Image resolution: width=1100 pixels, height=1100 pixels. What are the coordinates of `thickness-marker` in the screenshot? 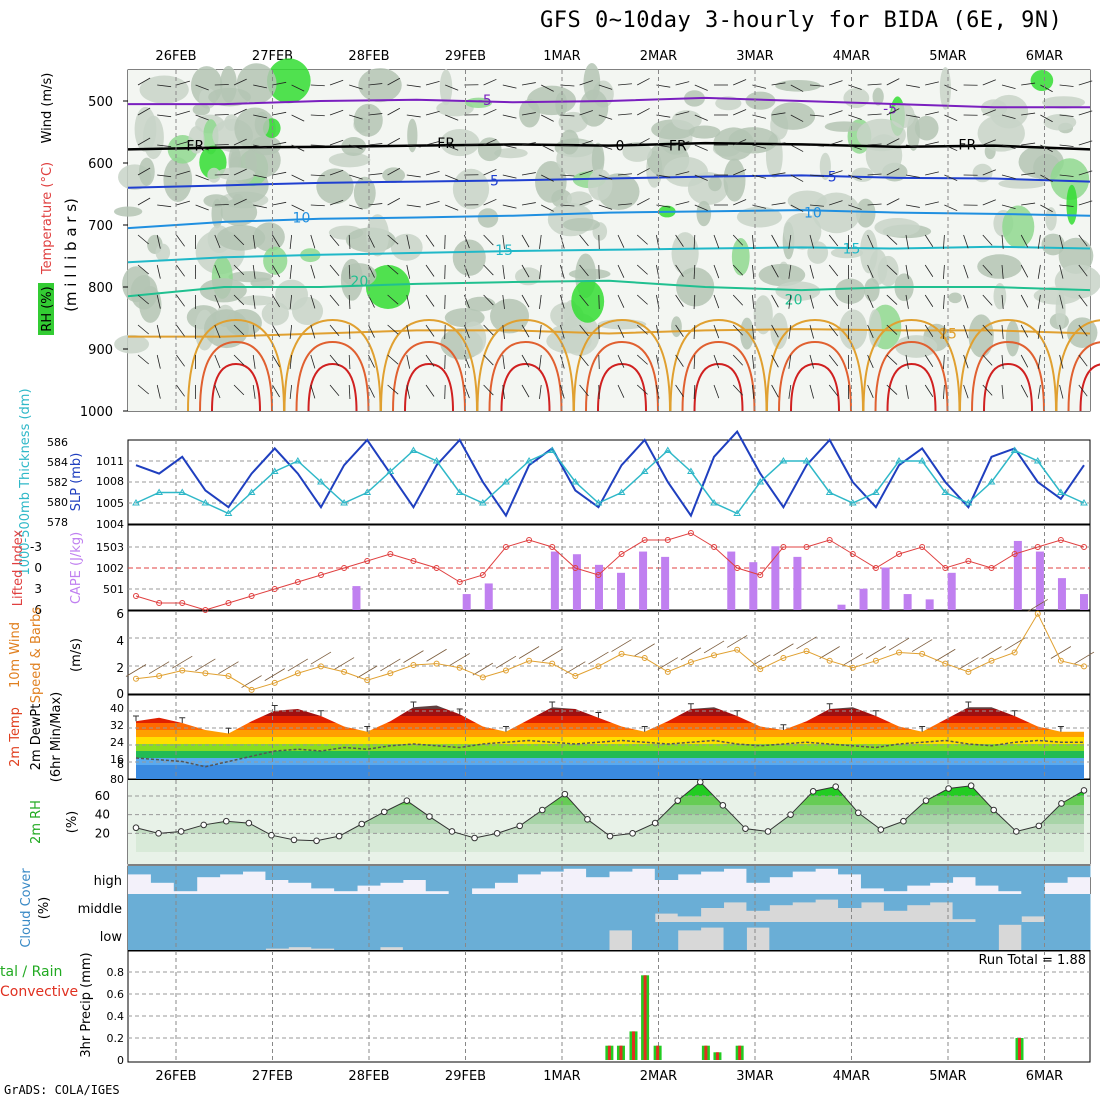 It's located at (182, 491).